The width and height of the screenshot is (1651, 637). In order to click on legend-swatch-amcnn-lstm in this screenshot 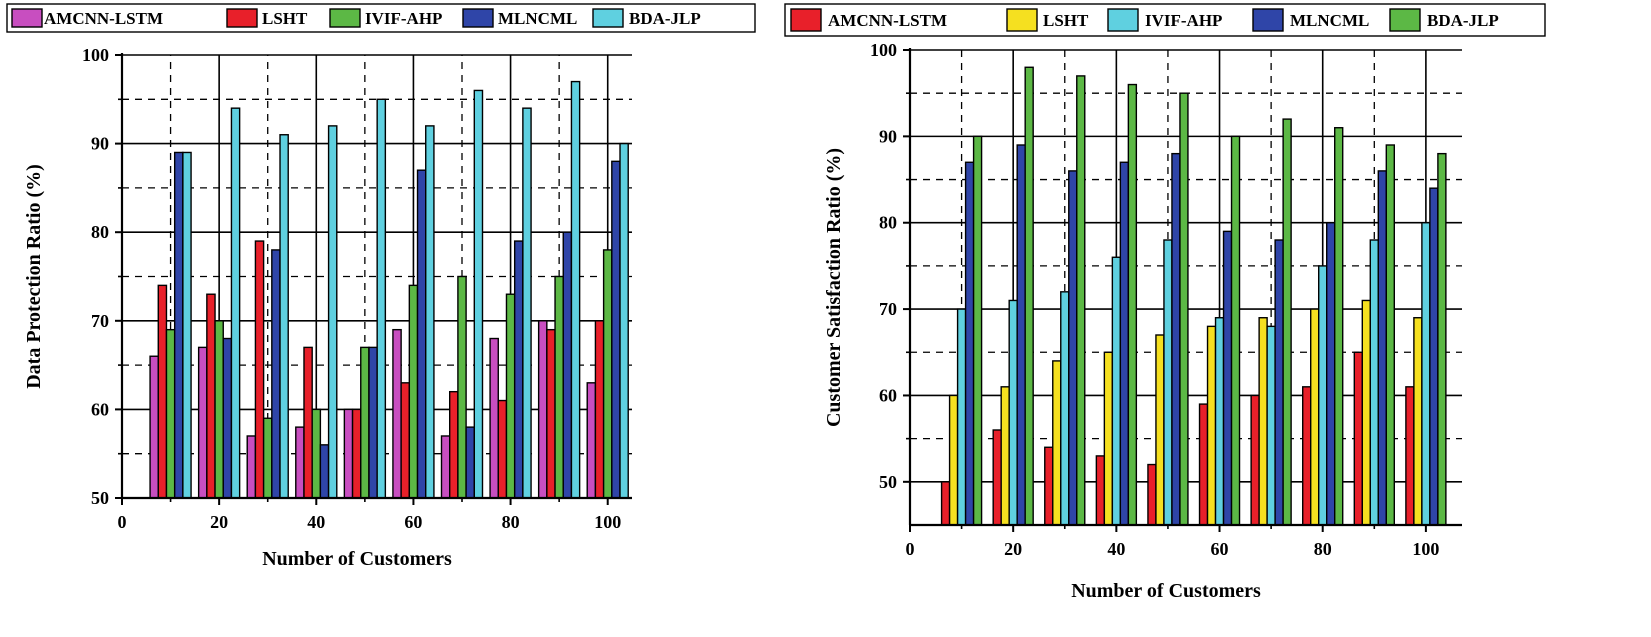, I will do `click(806, 20)`.